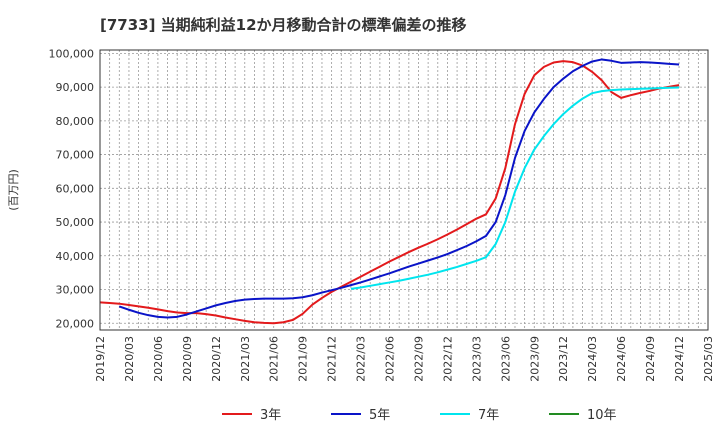  What do you see at coordinates (75, 155) in the screenshot?
I see `y-tick-label: 70,000` at bounding box center [75, 155].